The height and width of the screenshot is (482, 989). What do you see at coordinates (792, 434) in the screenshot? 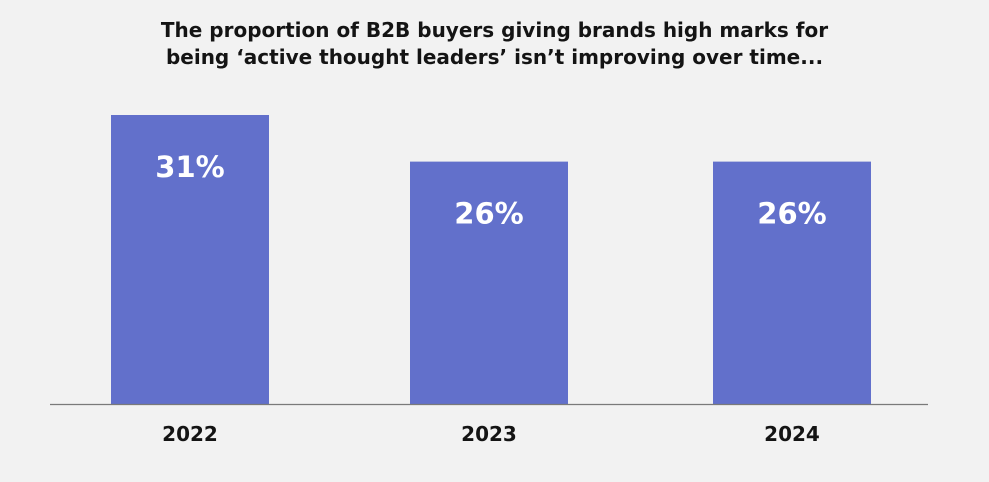
I see `x-tick-label-2024: 2024` at bounding box center [792, 434].